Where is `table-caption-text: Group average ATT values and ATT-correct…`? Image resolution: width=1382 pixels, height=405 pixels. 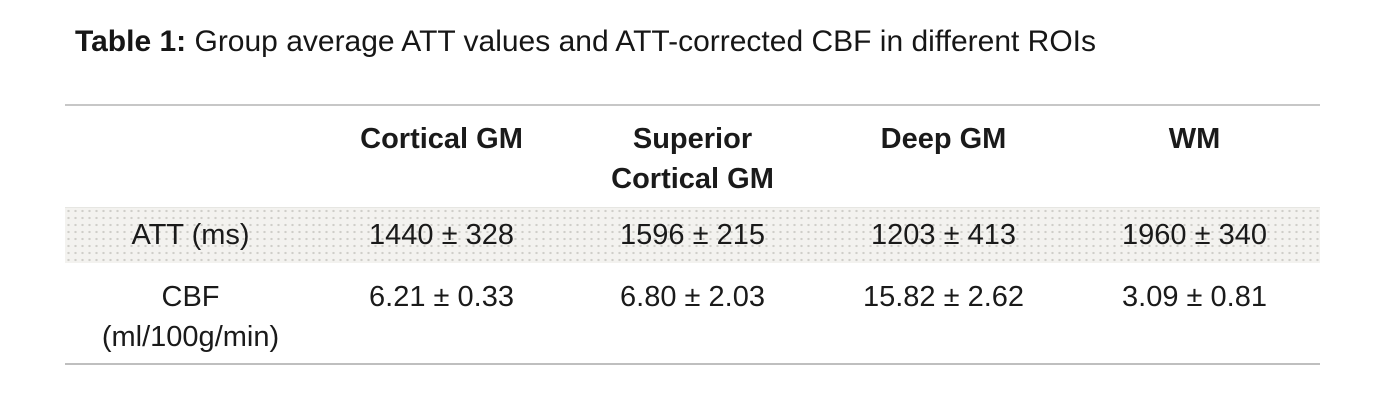 table-caption-text: Group average ATT values and ATT-correct… is located at coordinates (645, 41).